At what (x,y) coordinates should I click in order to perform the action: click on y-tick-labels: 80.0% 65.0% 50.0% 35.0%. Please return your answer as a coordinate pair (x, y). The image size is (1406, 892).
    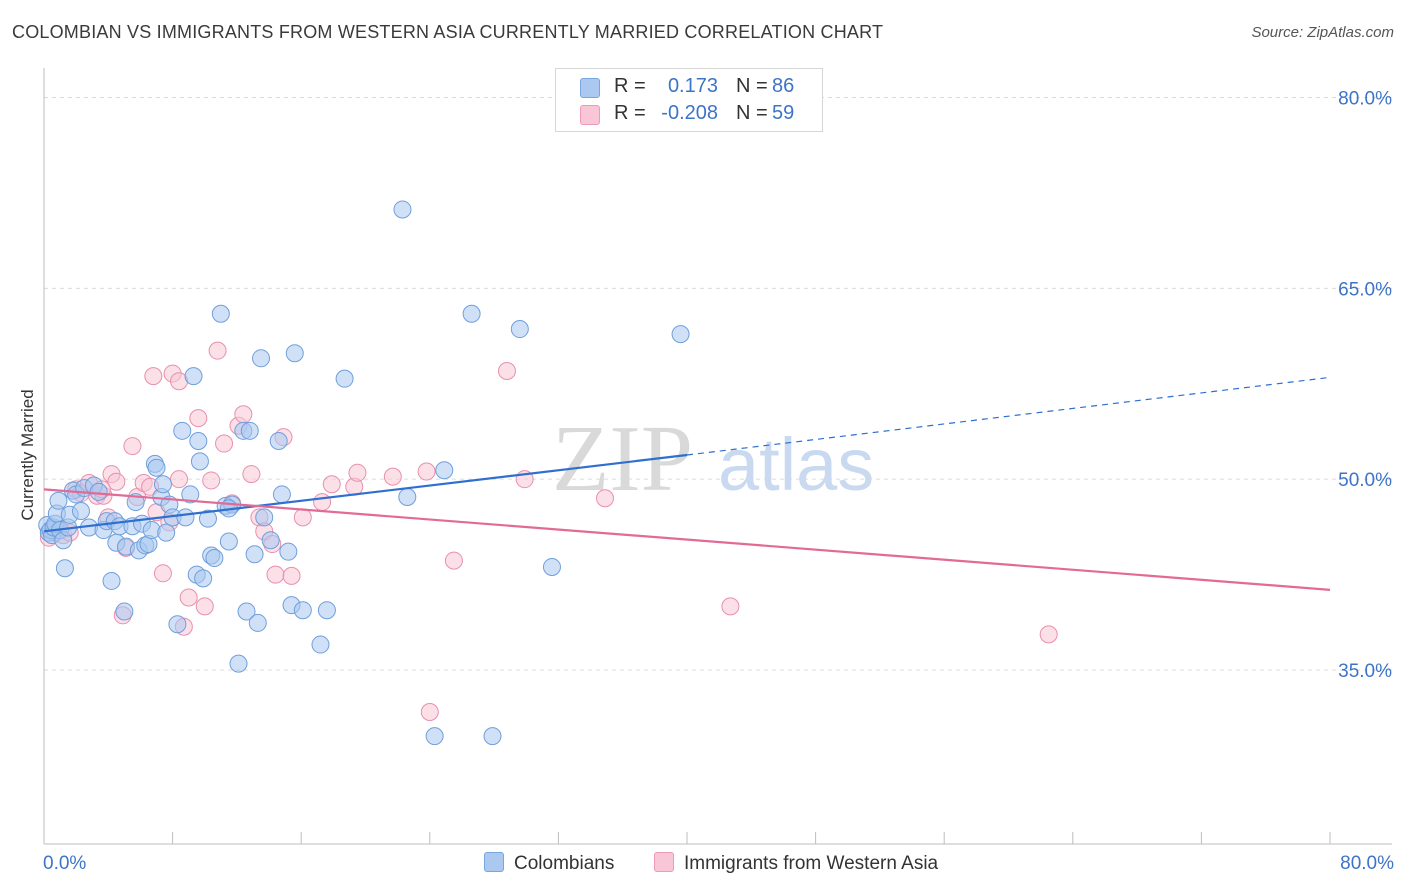
    Looking at the image, I should click on (1365, 386).